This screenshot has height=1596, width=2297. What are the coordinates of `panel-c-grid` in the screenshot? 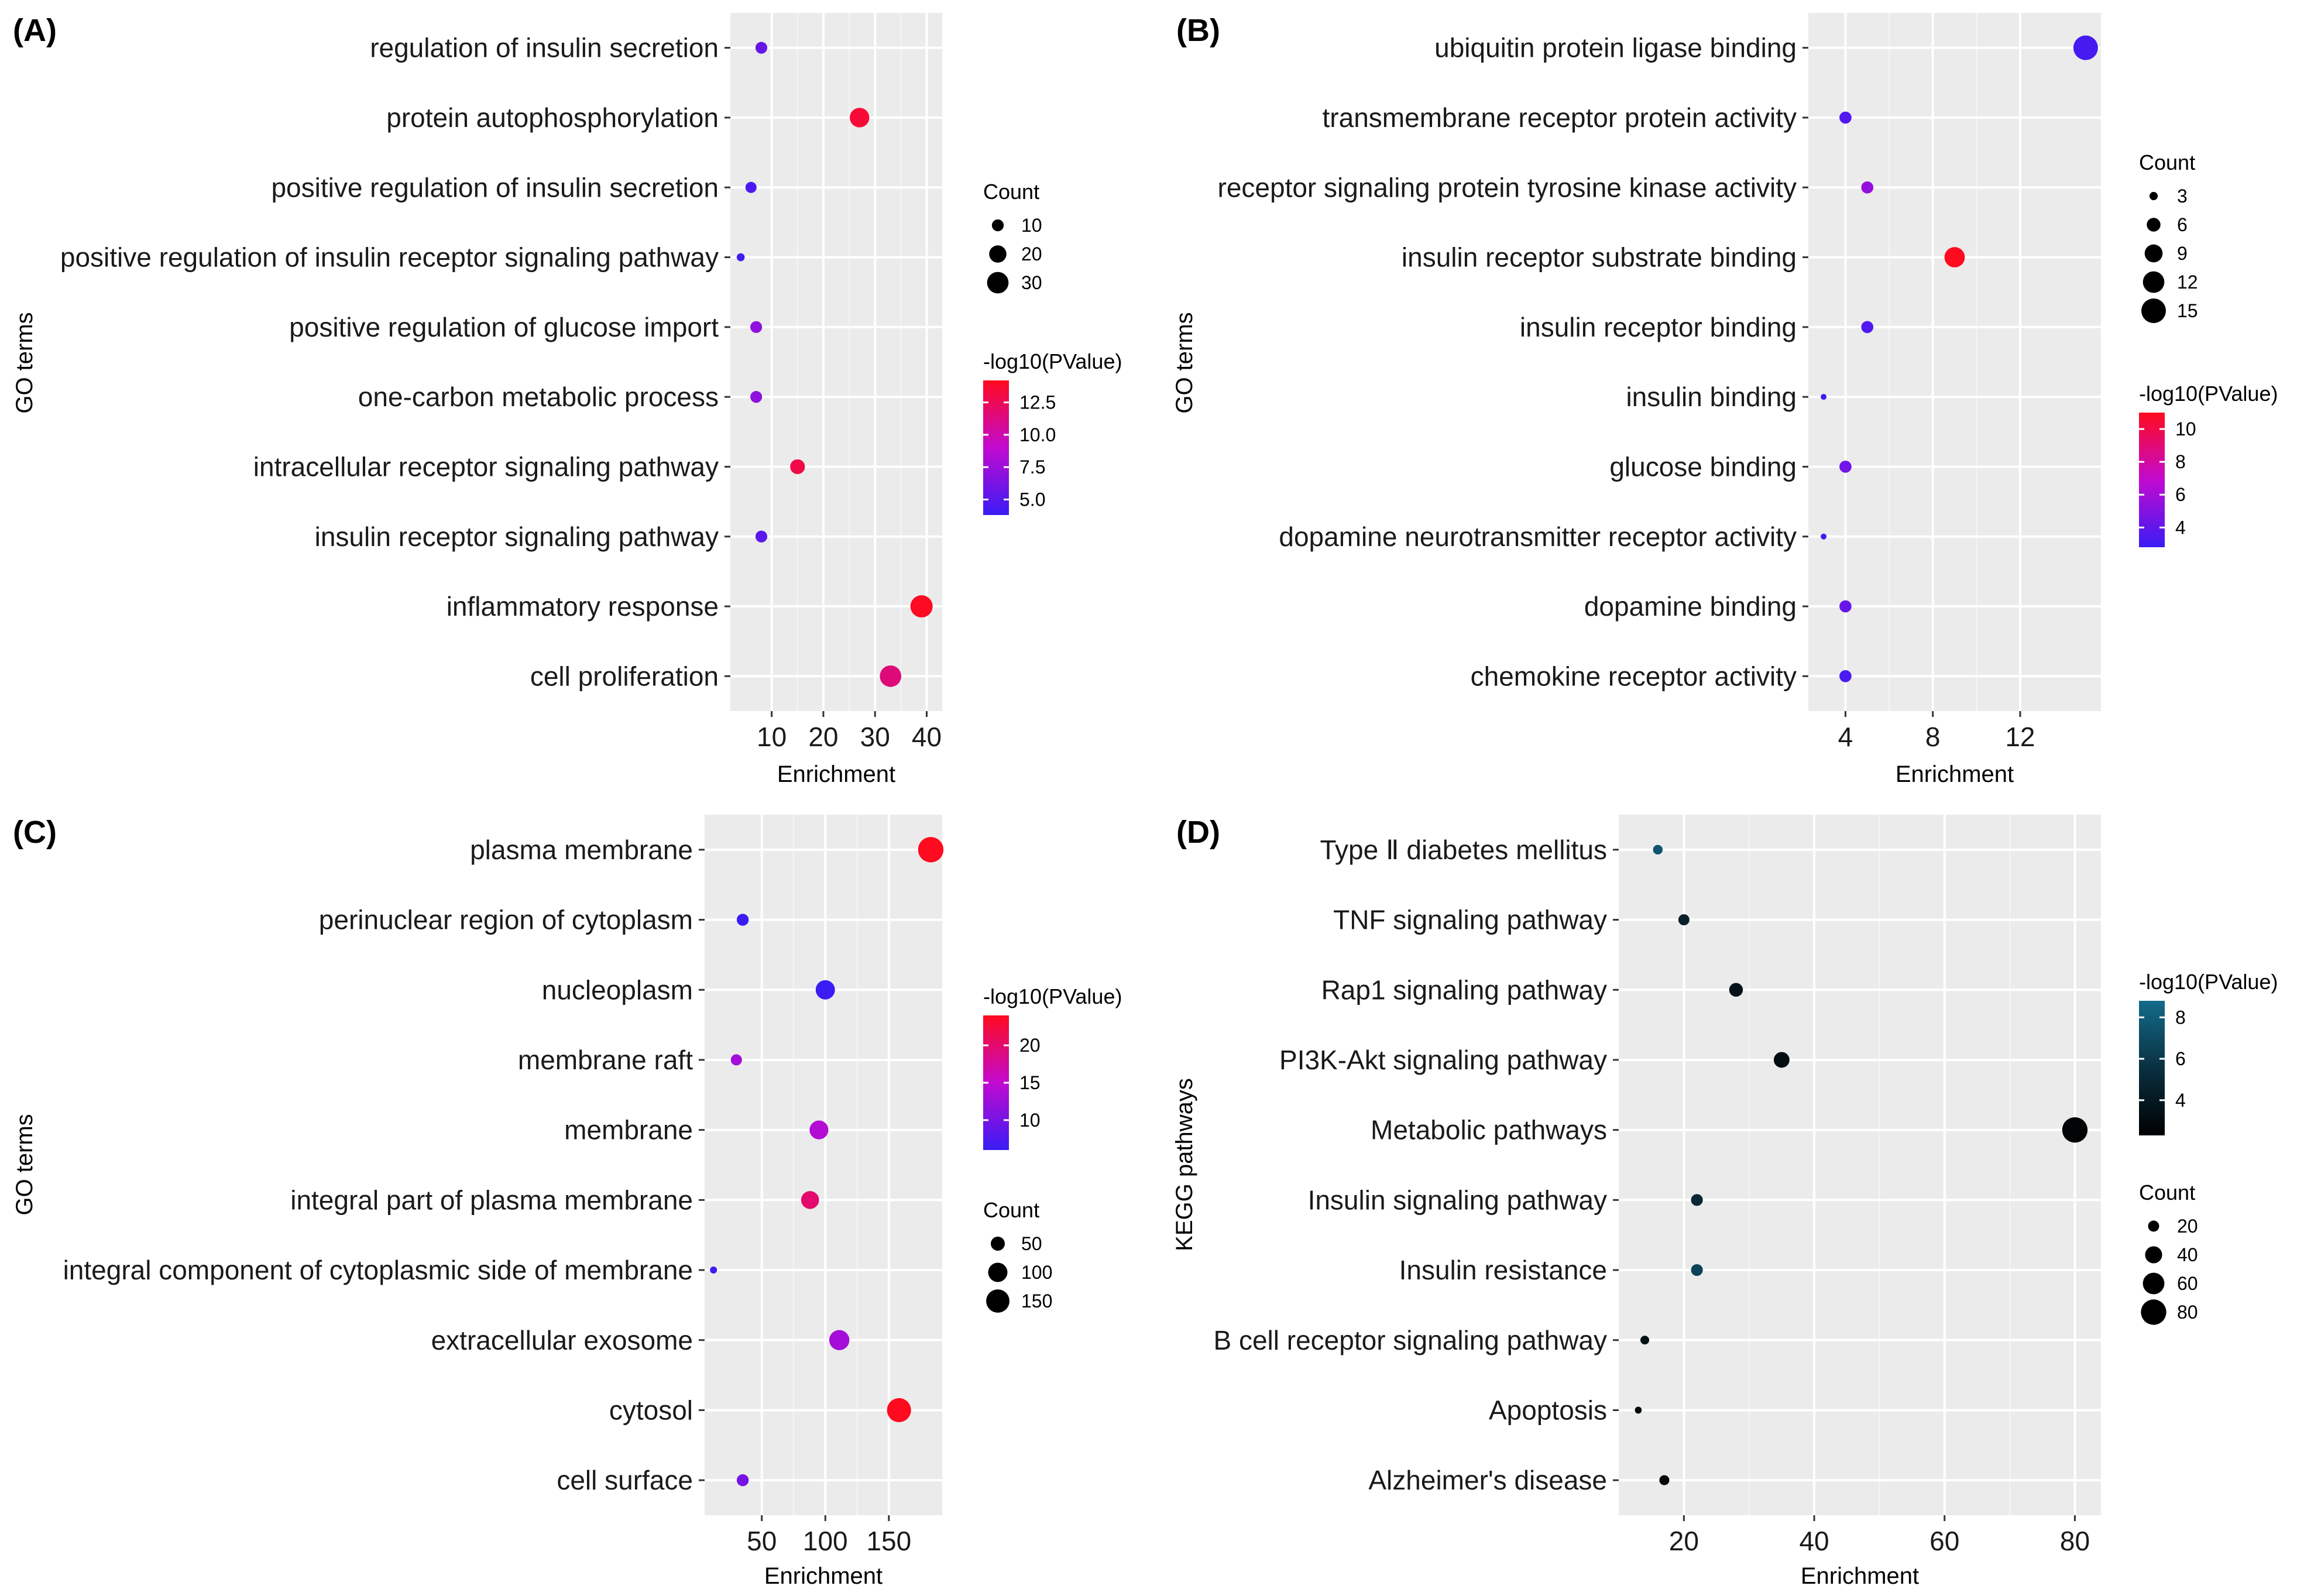 It's located at (823, 1165).